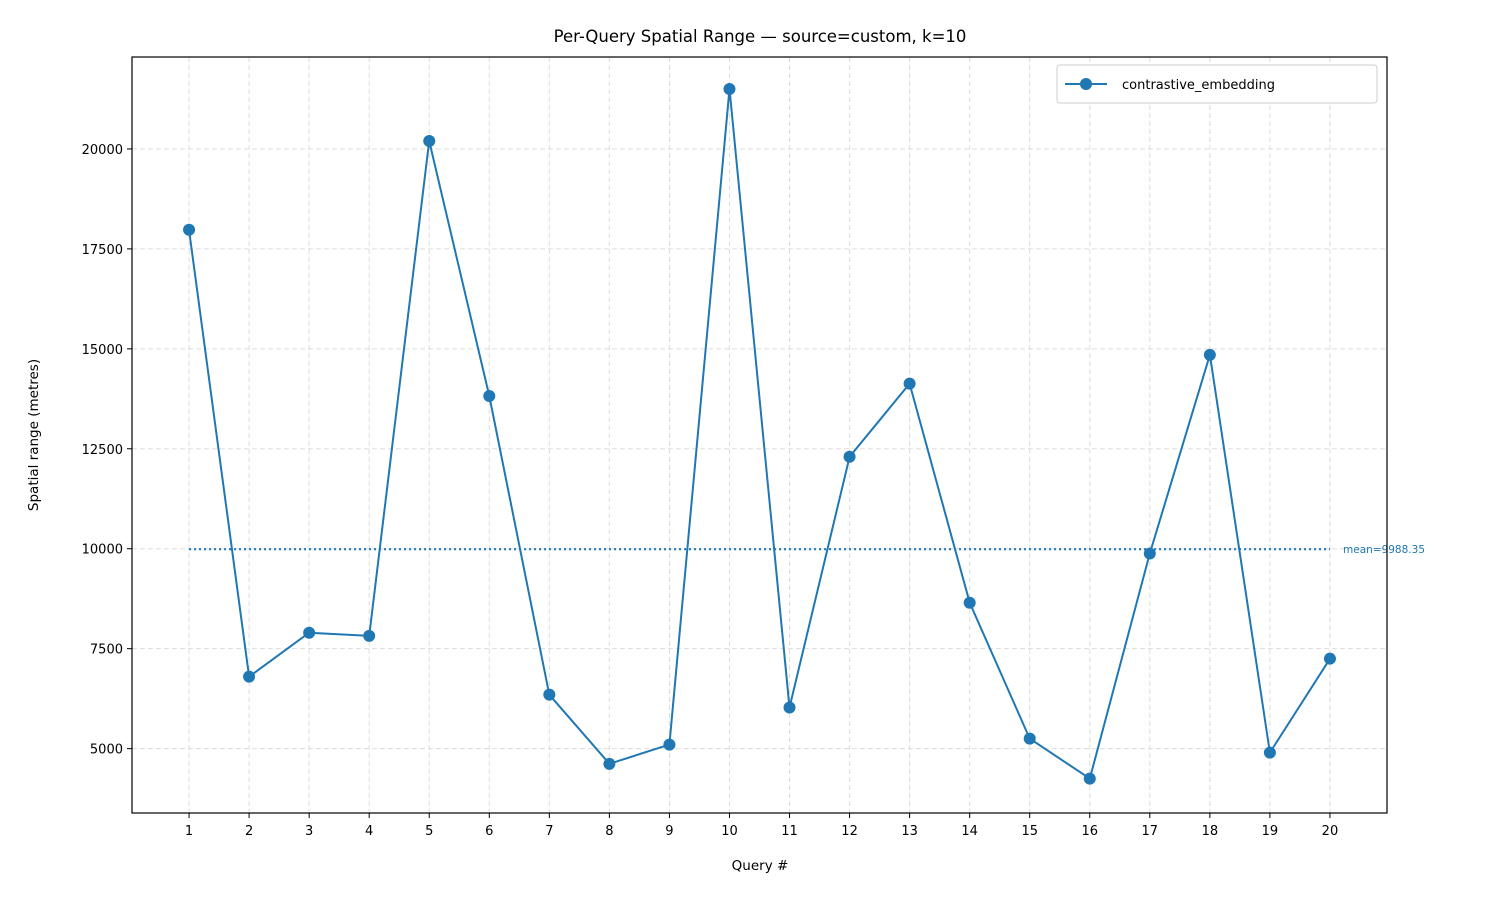 The width and height of the screenshot is (1500, 900). I want to click on y-tick-label: 12500, so click(102, 450).